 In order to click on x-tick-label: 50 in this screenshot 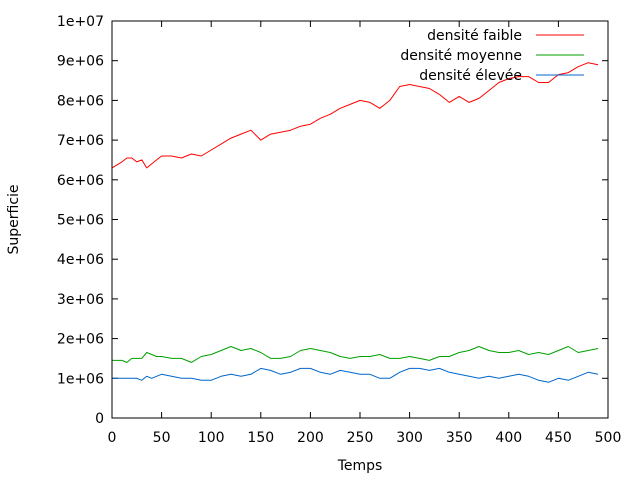, I will do `click(162, 438)`.